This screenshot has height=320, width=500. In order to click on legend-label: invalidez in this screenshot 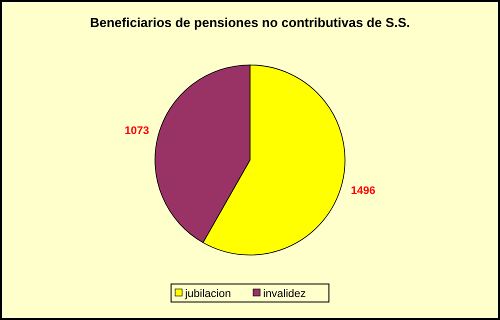, I will do `click(284, 294)`.